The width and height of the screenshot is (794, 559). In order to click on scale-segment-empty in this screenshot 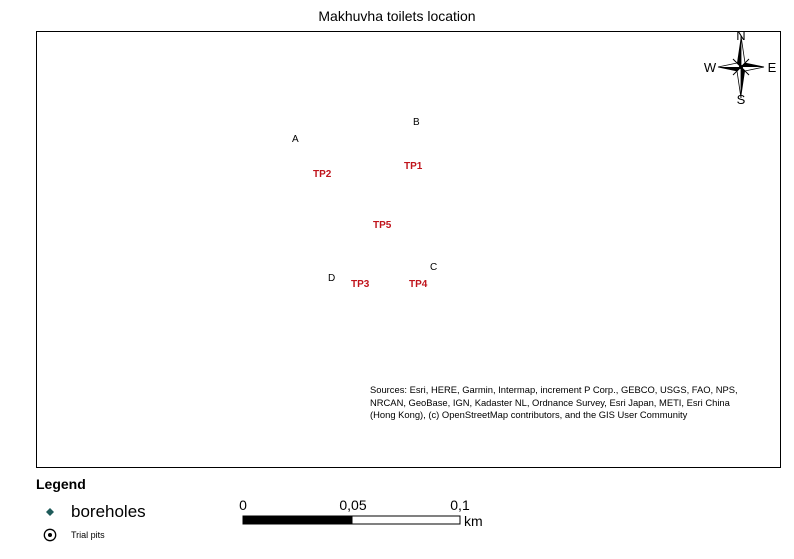, I will do `click(406, 520)`.